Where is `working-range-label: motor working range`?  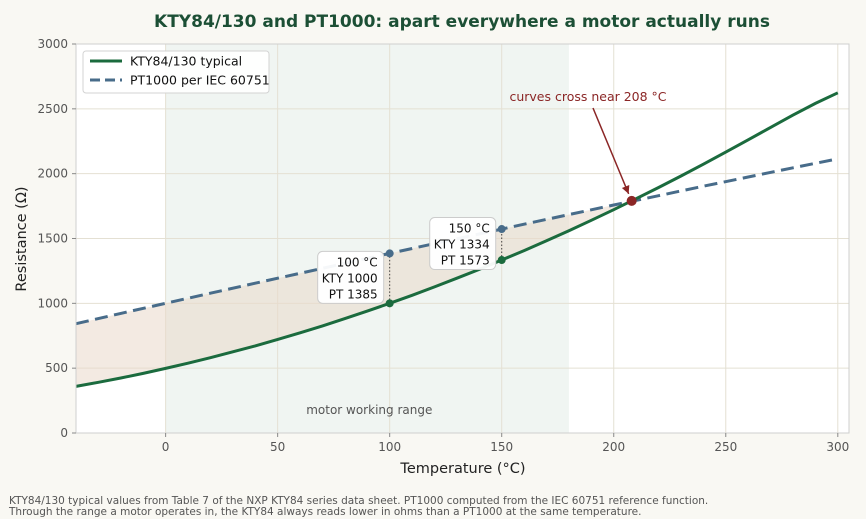 working-range-label: motor working range is located at coordinates (369, 410).